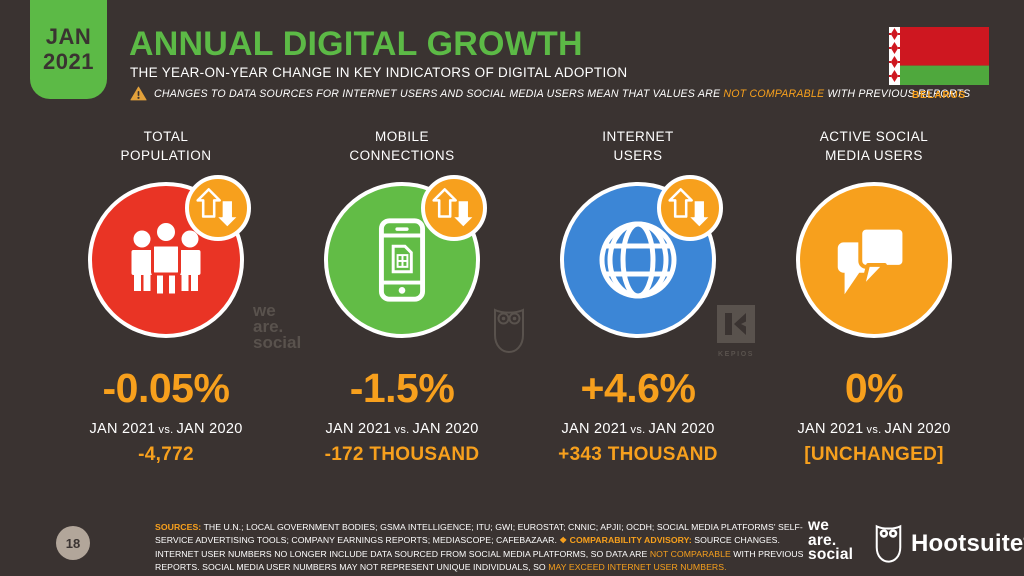 The height and width of the screenshot is (576, 1024). I want to click on indicator-mobile-connections: MOBILE CONNECTIONS, so click(402, 297).